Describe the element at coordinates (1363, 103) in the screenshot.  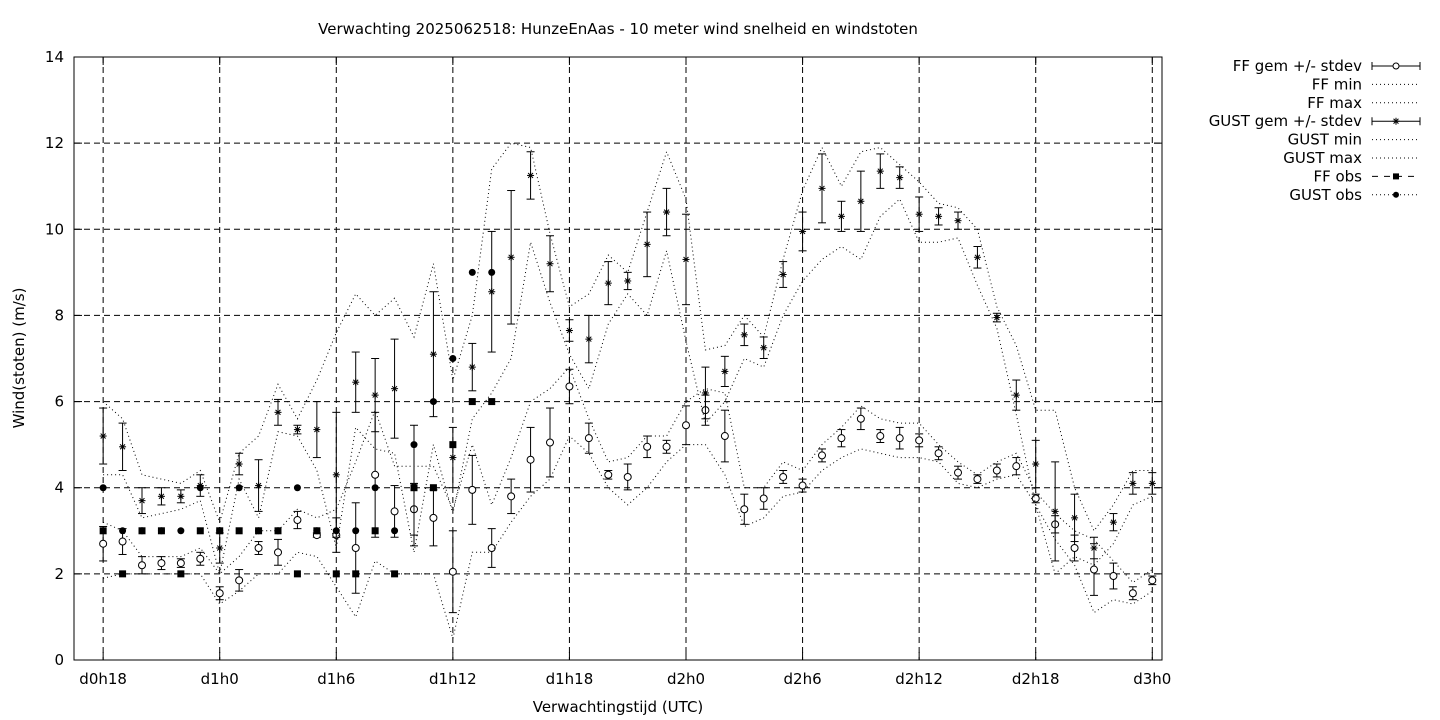
I see `legend-item-ff-max: FF max` at that location.